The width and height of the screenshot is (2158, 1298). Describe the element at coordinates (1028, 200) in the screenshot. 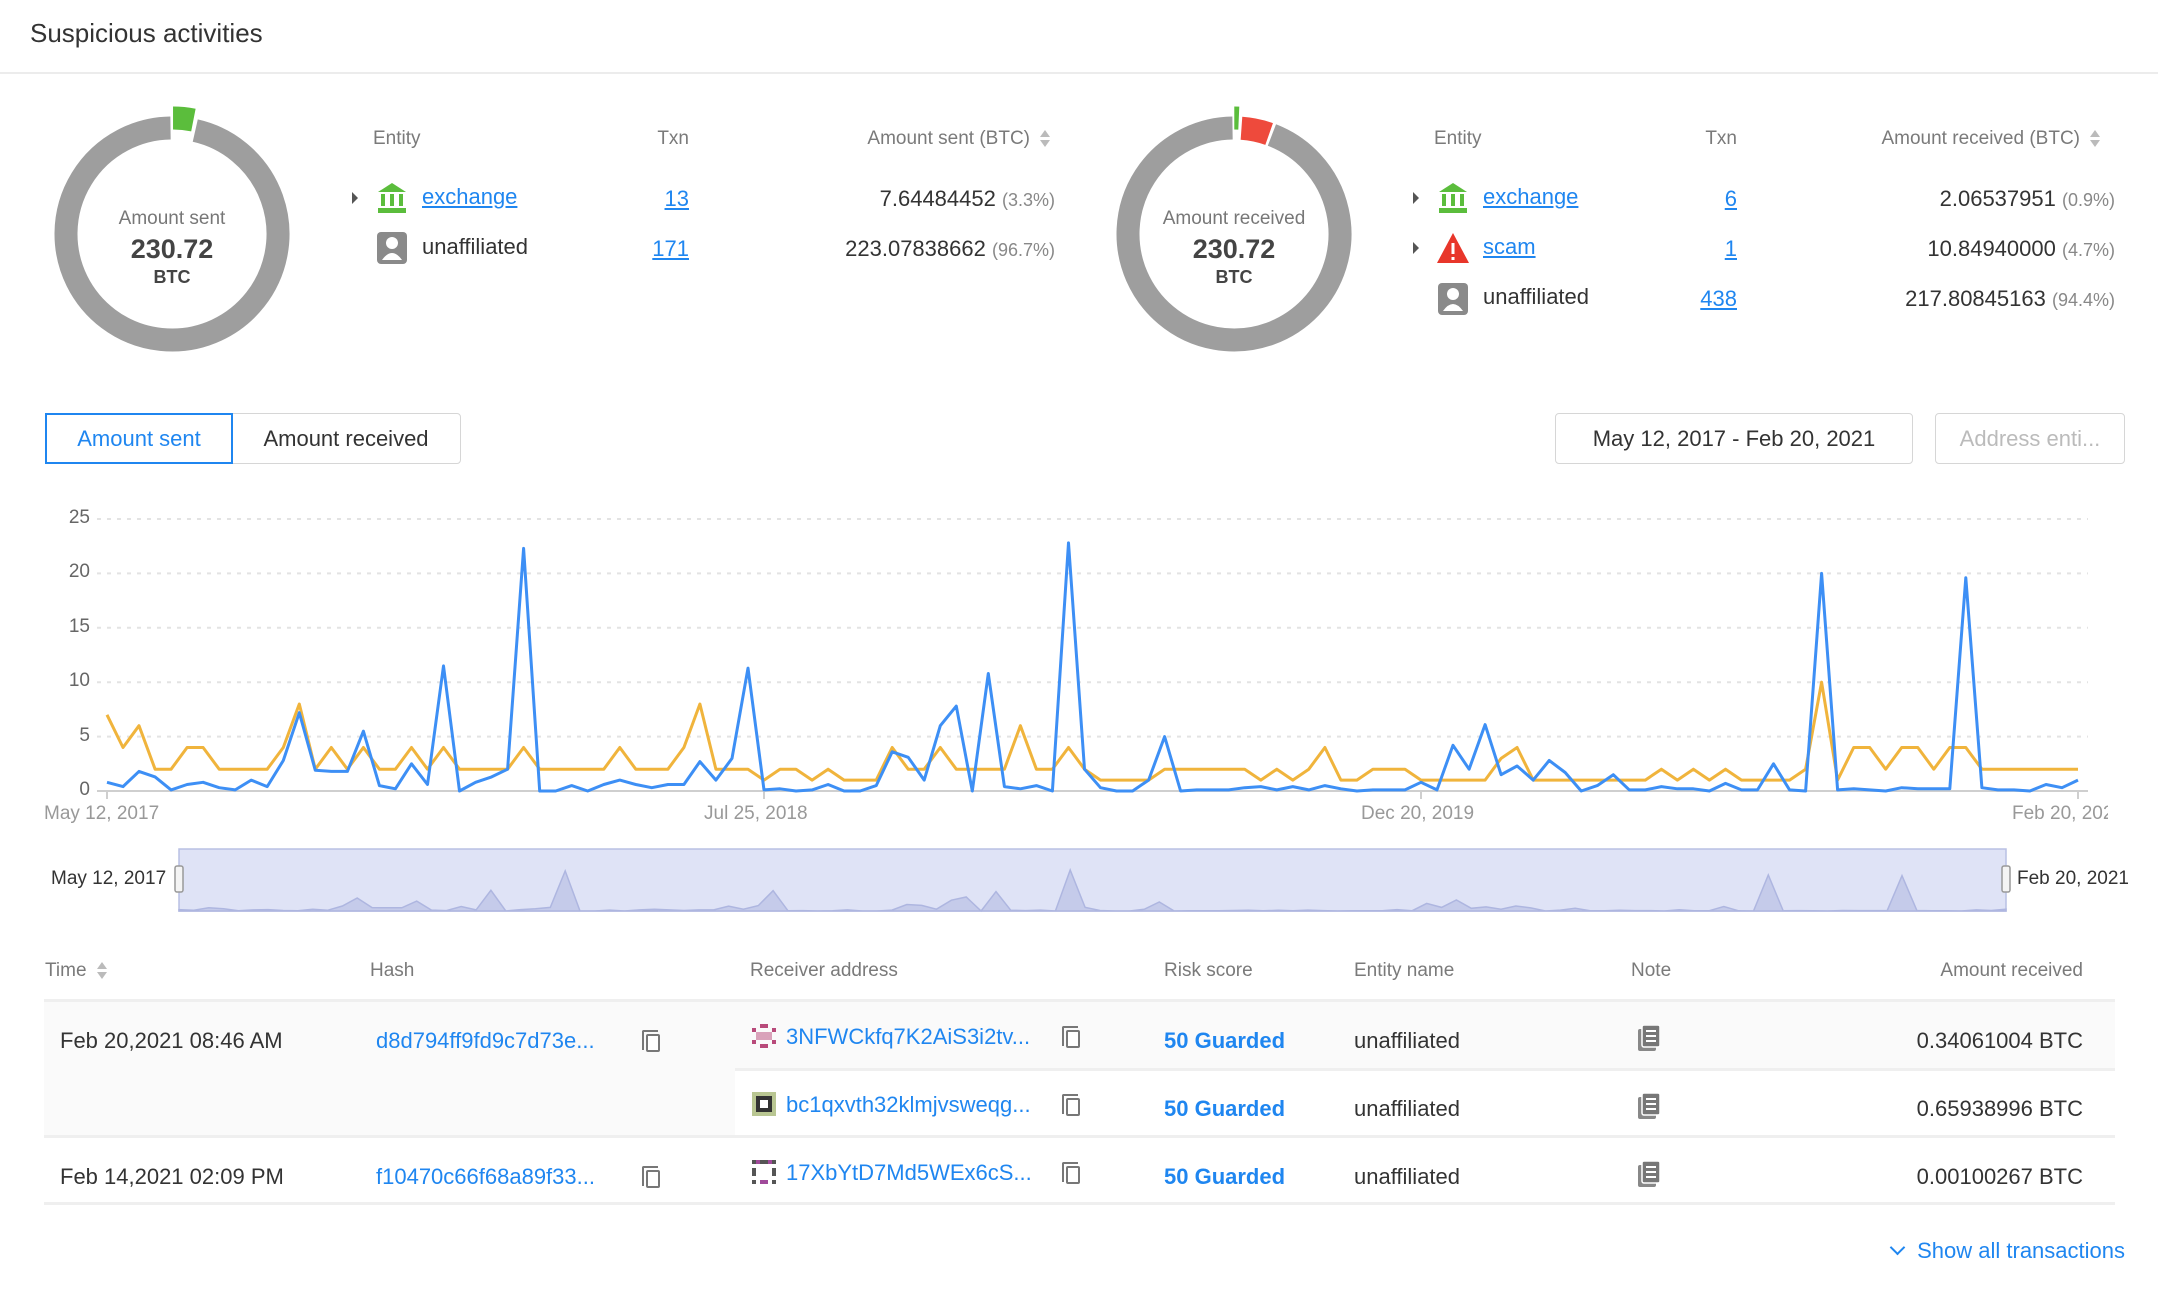

I see `amount-percent: (3.3%)` at that location.